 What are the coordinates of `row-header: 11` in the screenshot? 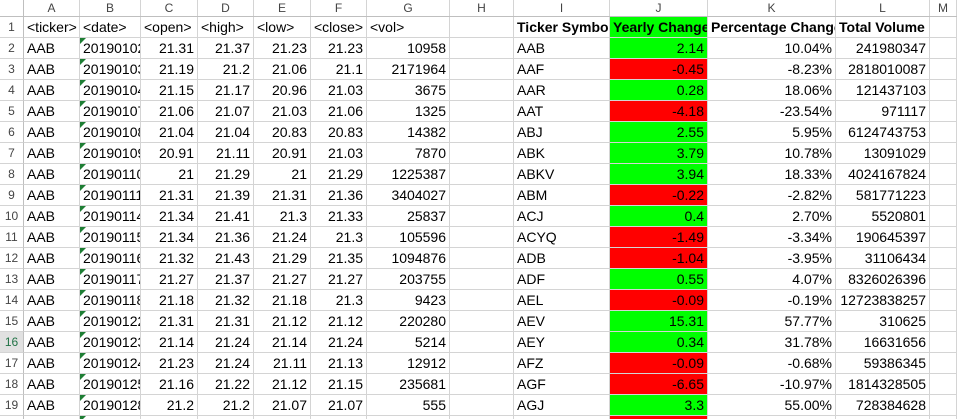 It's located at (12, 237).